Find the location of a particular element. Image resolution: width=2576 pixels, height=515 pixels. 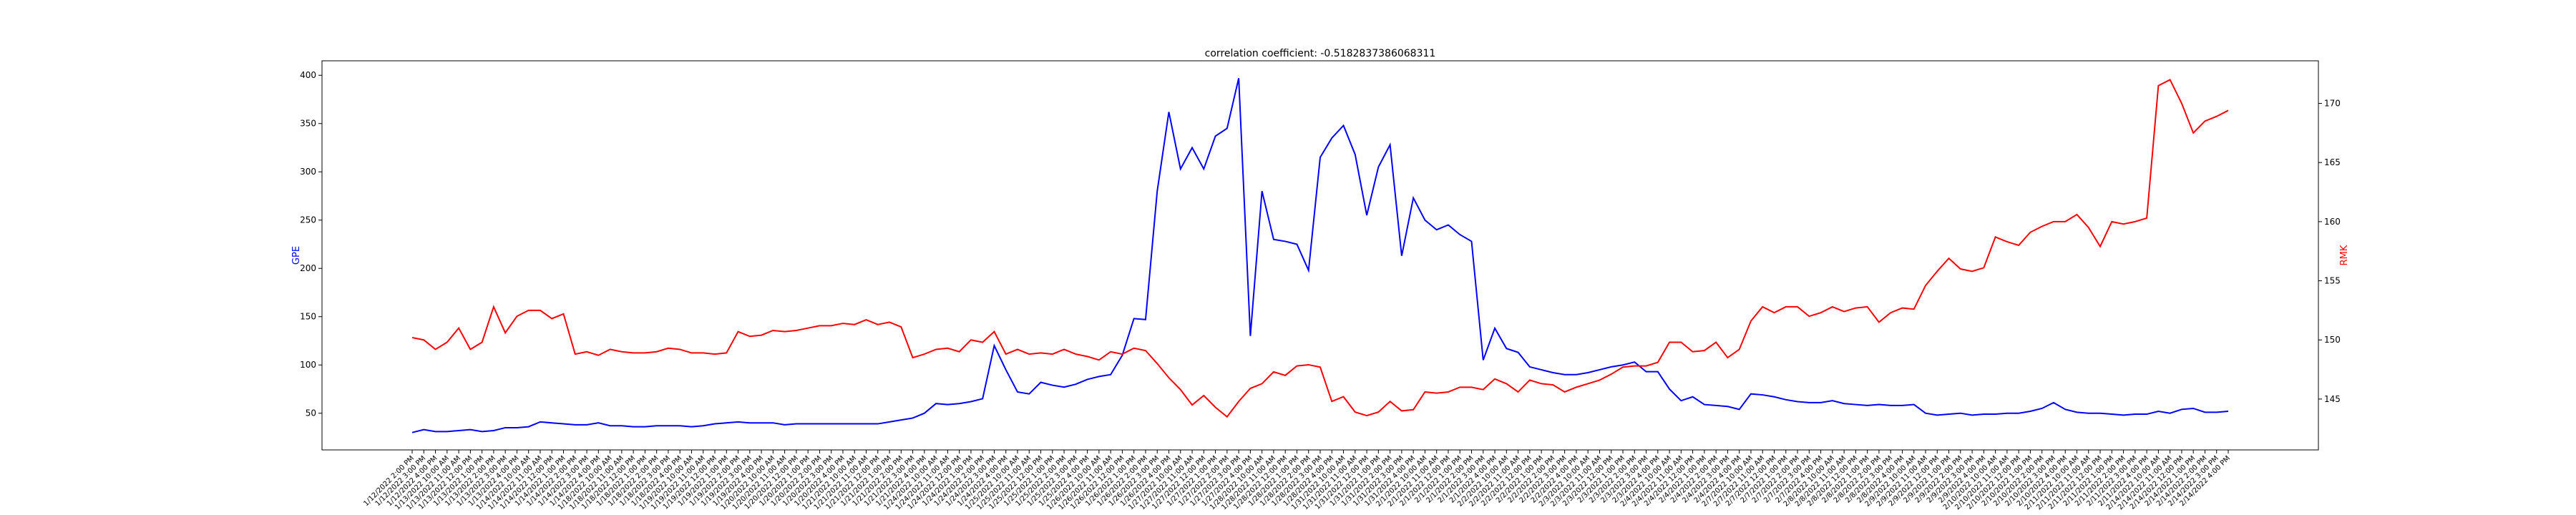

y-tick-label: 400 is located at coordinates (308, 75).